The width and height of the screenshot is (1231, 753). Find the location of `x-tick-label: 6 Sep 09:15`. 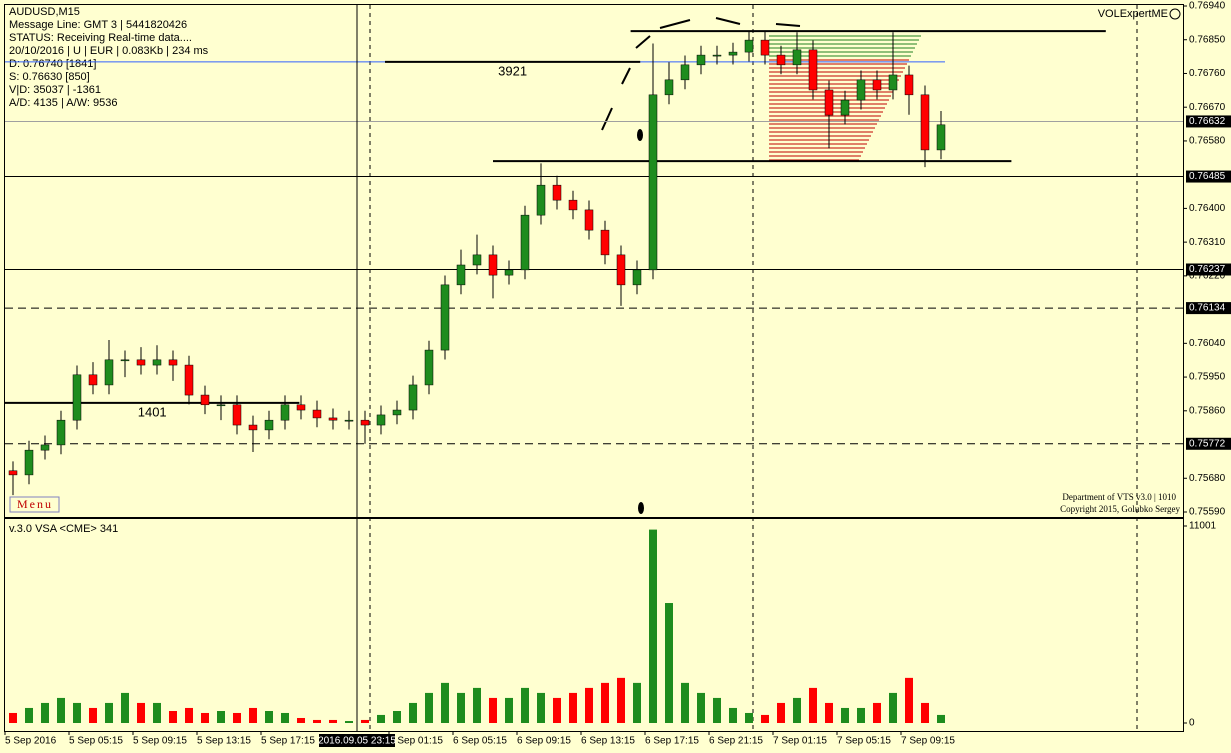

x-tick-label: 6 Sep 09:15 is located at coordinates (544, 741).